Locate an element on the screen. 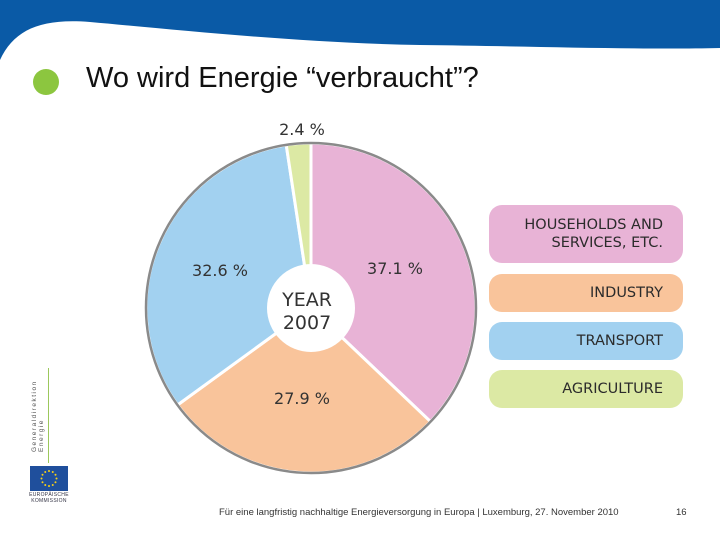 The image size is (720, 540). page-number: 16 is located at coordinates (681, 512).